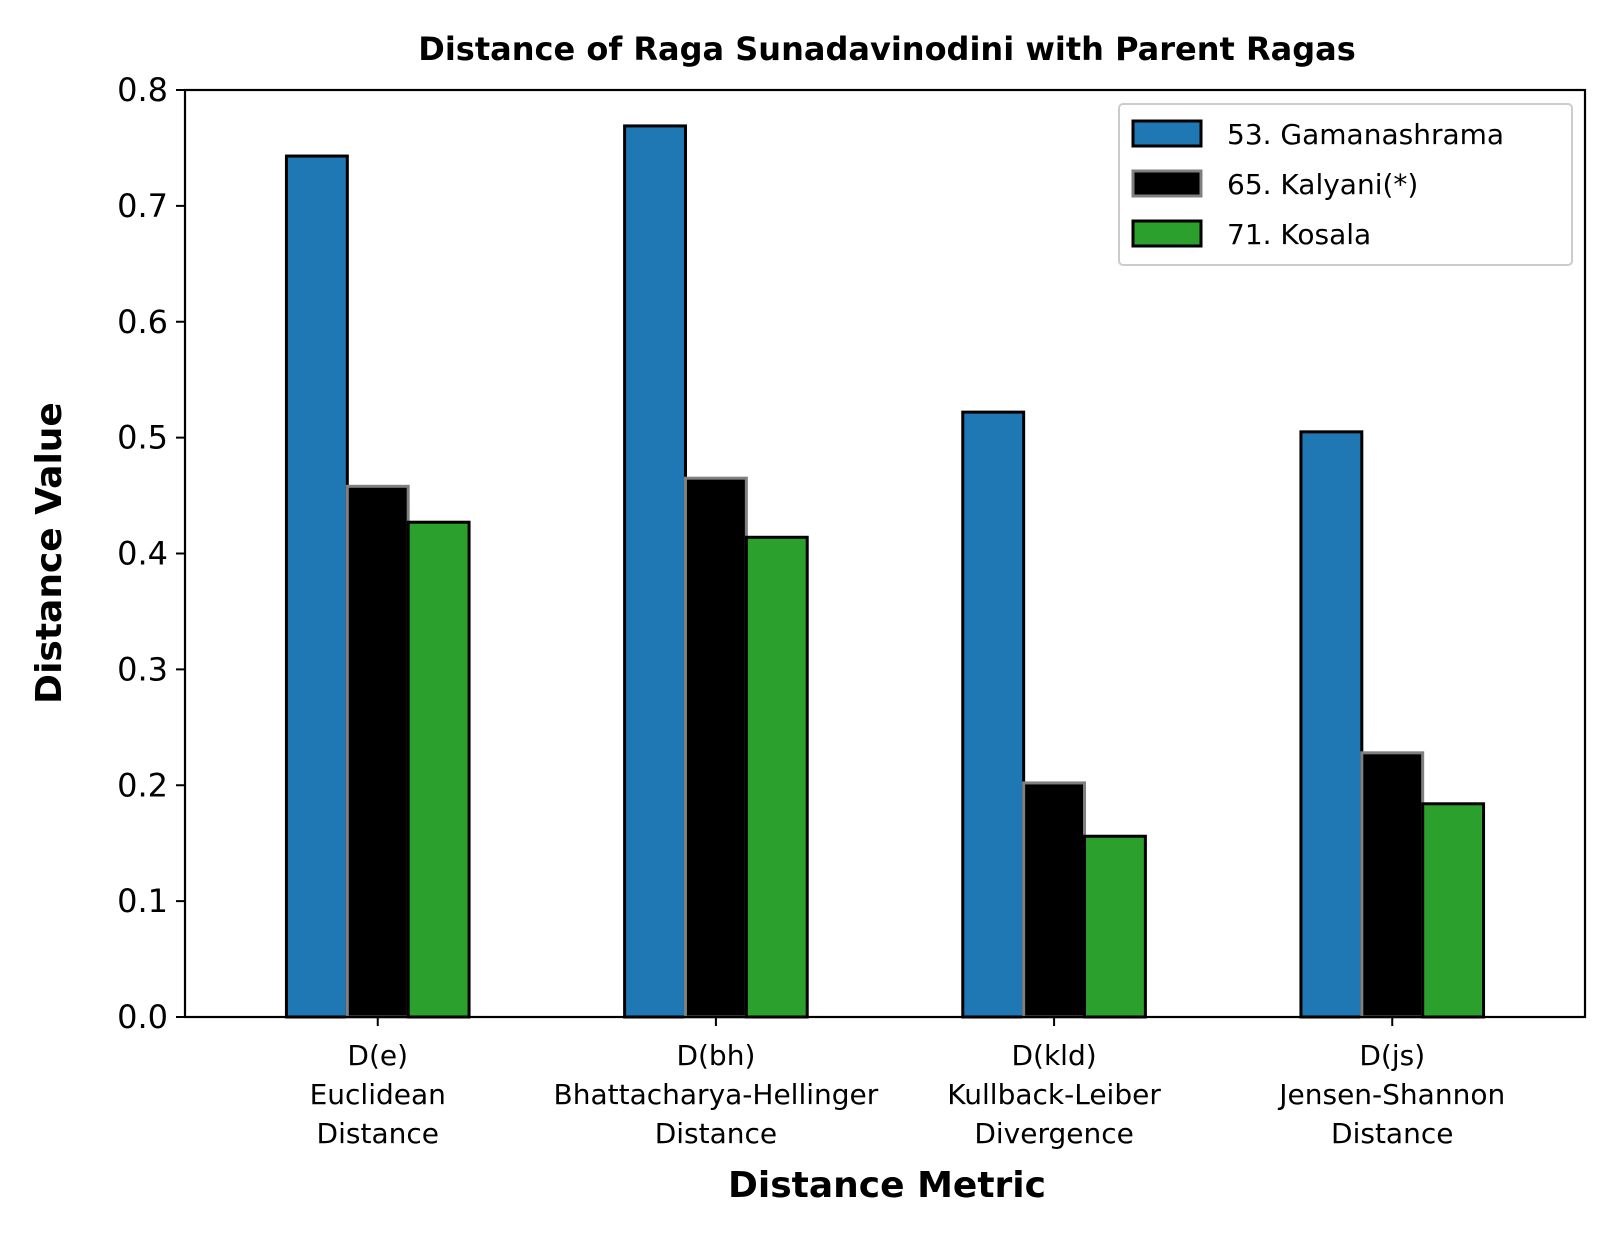  I want to click on y-tick-label: 0.5, so click(142, 438).